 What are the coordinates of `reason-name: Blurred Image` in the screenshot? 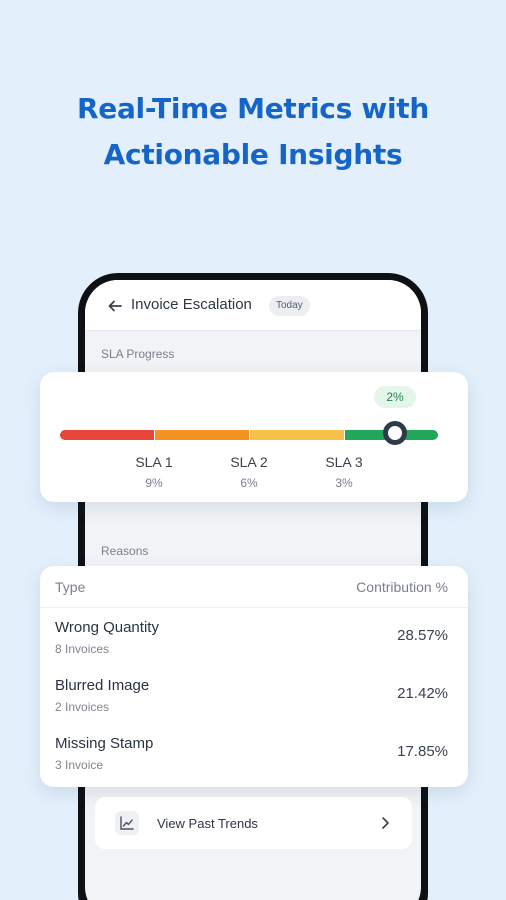 It's located at (102, 685).